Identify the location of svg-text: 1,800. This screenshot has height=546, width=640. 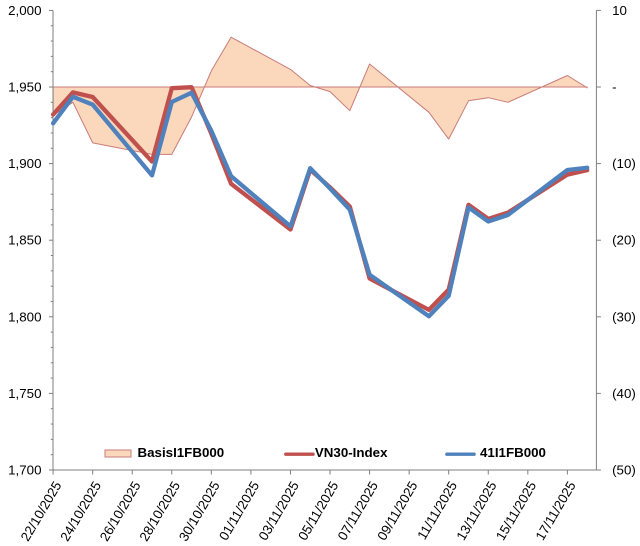
(24, 316).